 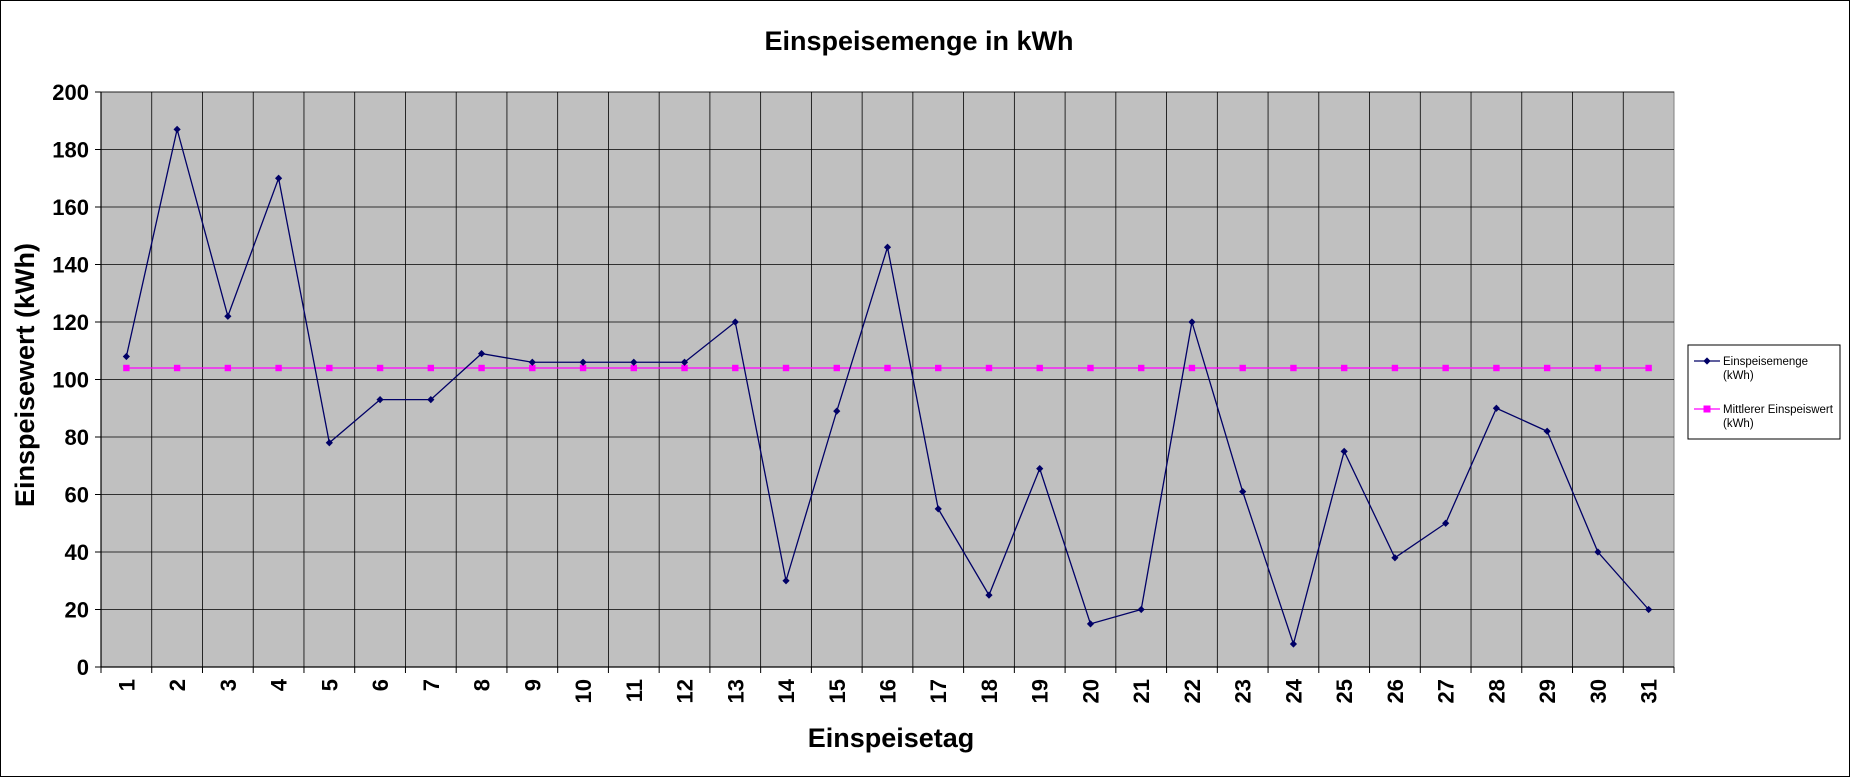 What do you see at coordinates (532, 685) in the screenshot?
I see `x-tick-label: 9` at bounding box center [532, 685].